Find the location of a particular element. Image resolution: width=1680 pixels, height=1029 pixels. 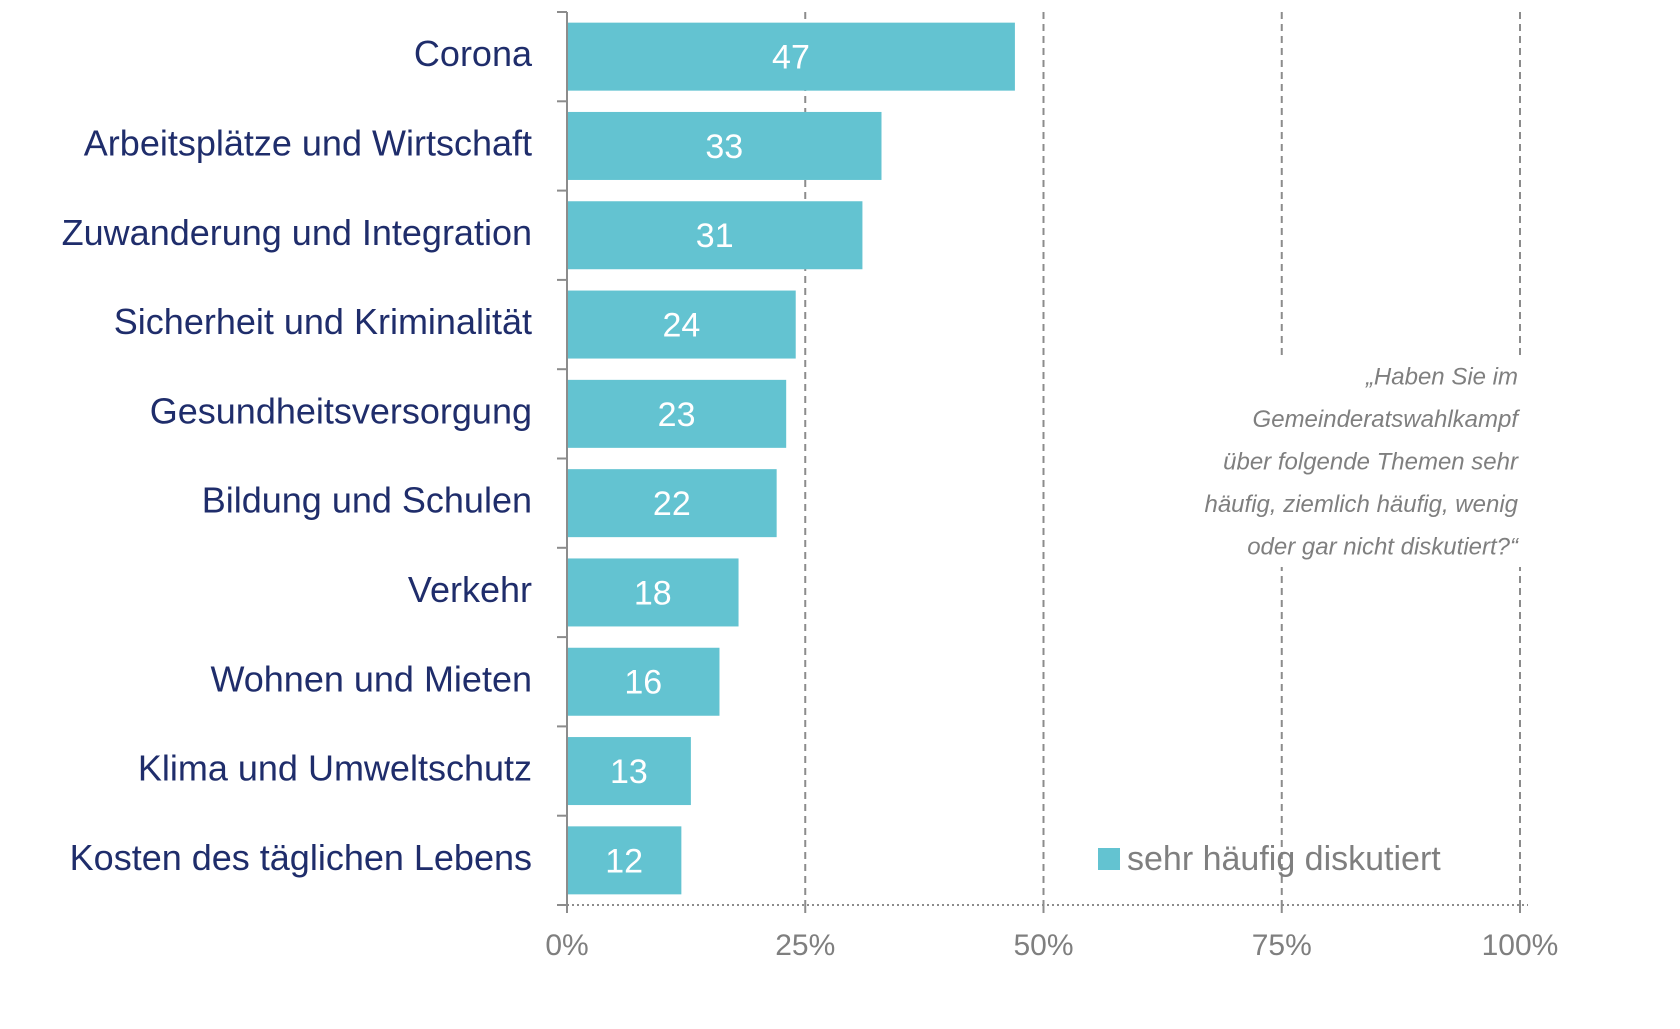

x-tick-label: 25% is located at coordinates (805, 945).